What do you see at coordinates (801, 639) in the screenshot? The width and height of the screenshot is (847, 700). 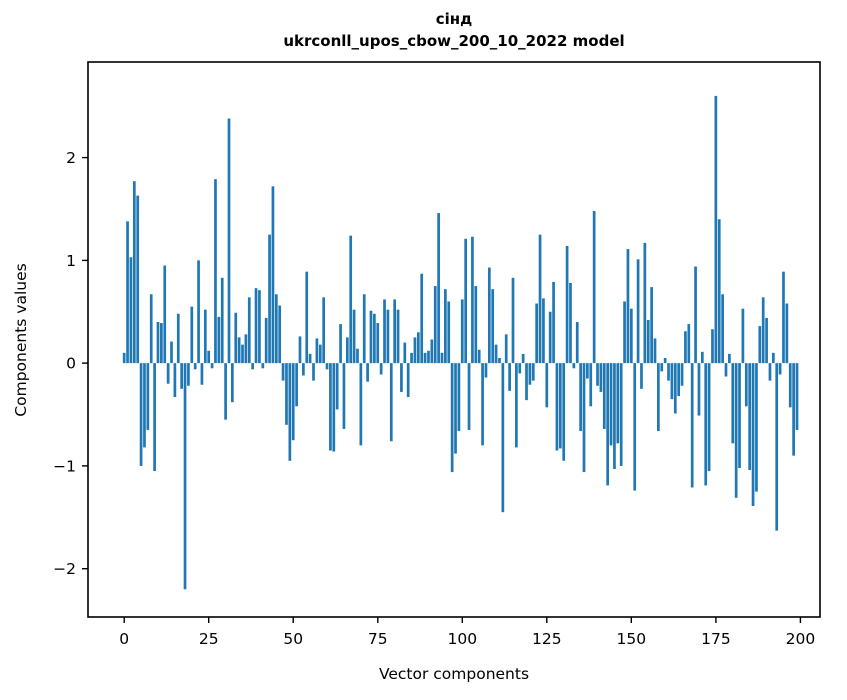 I see `x-tick-label: 200` at bounding box center [801, 639].